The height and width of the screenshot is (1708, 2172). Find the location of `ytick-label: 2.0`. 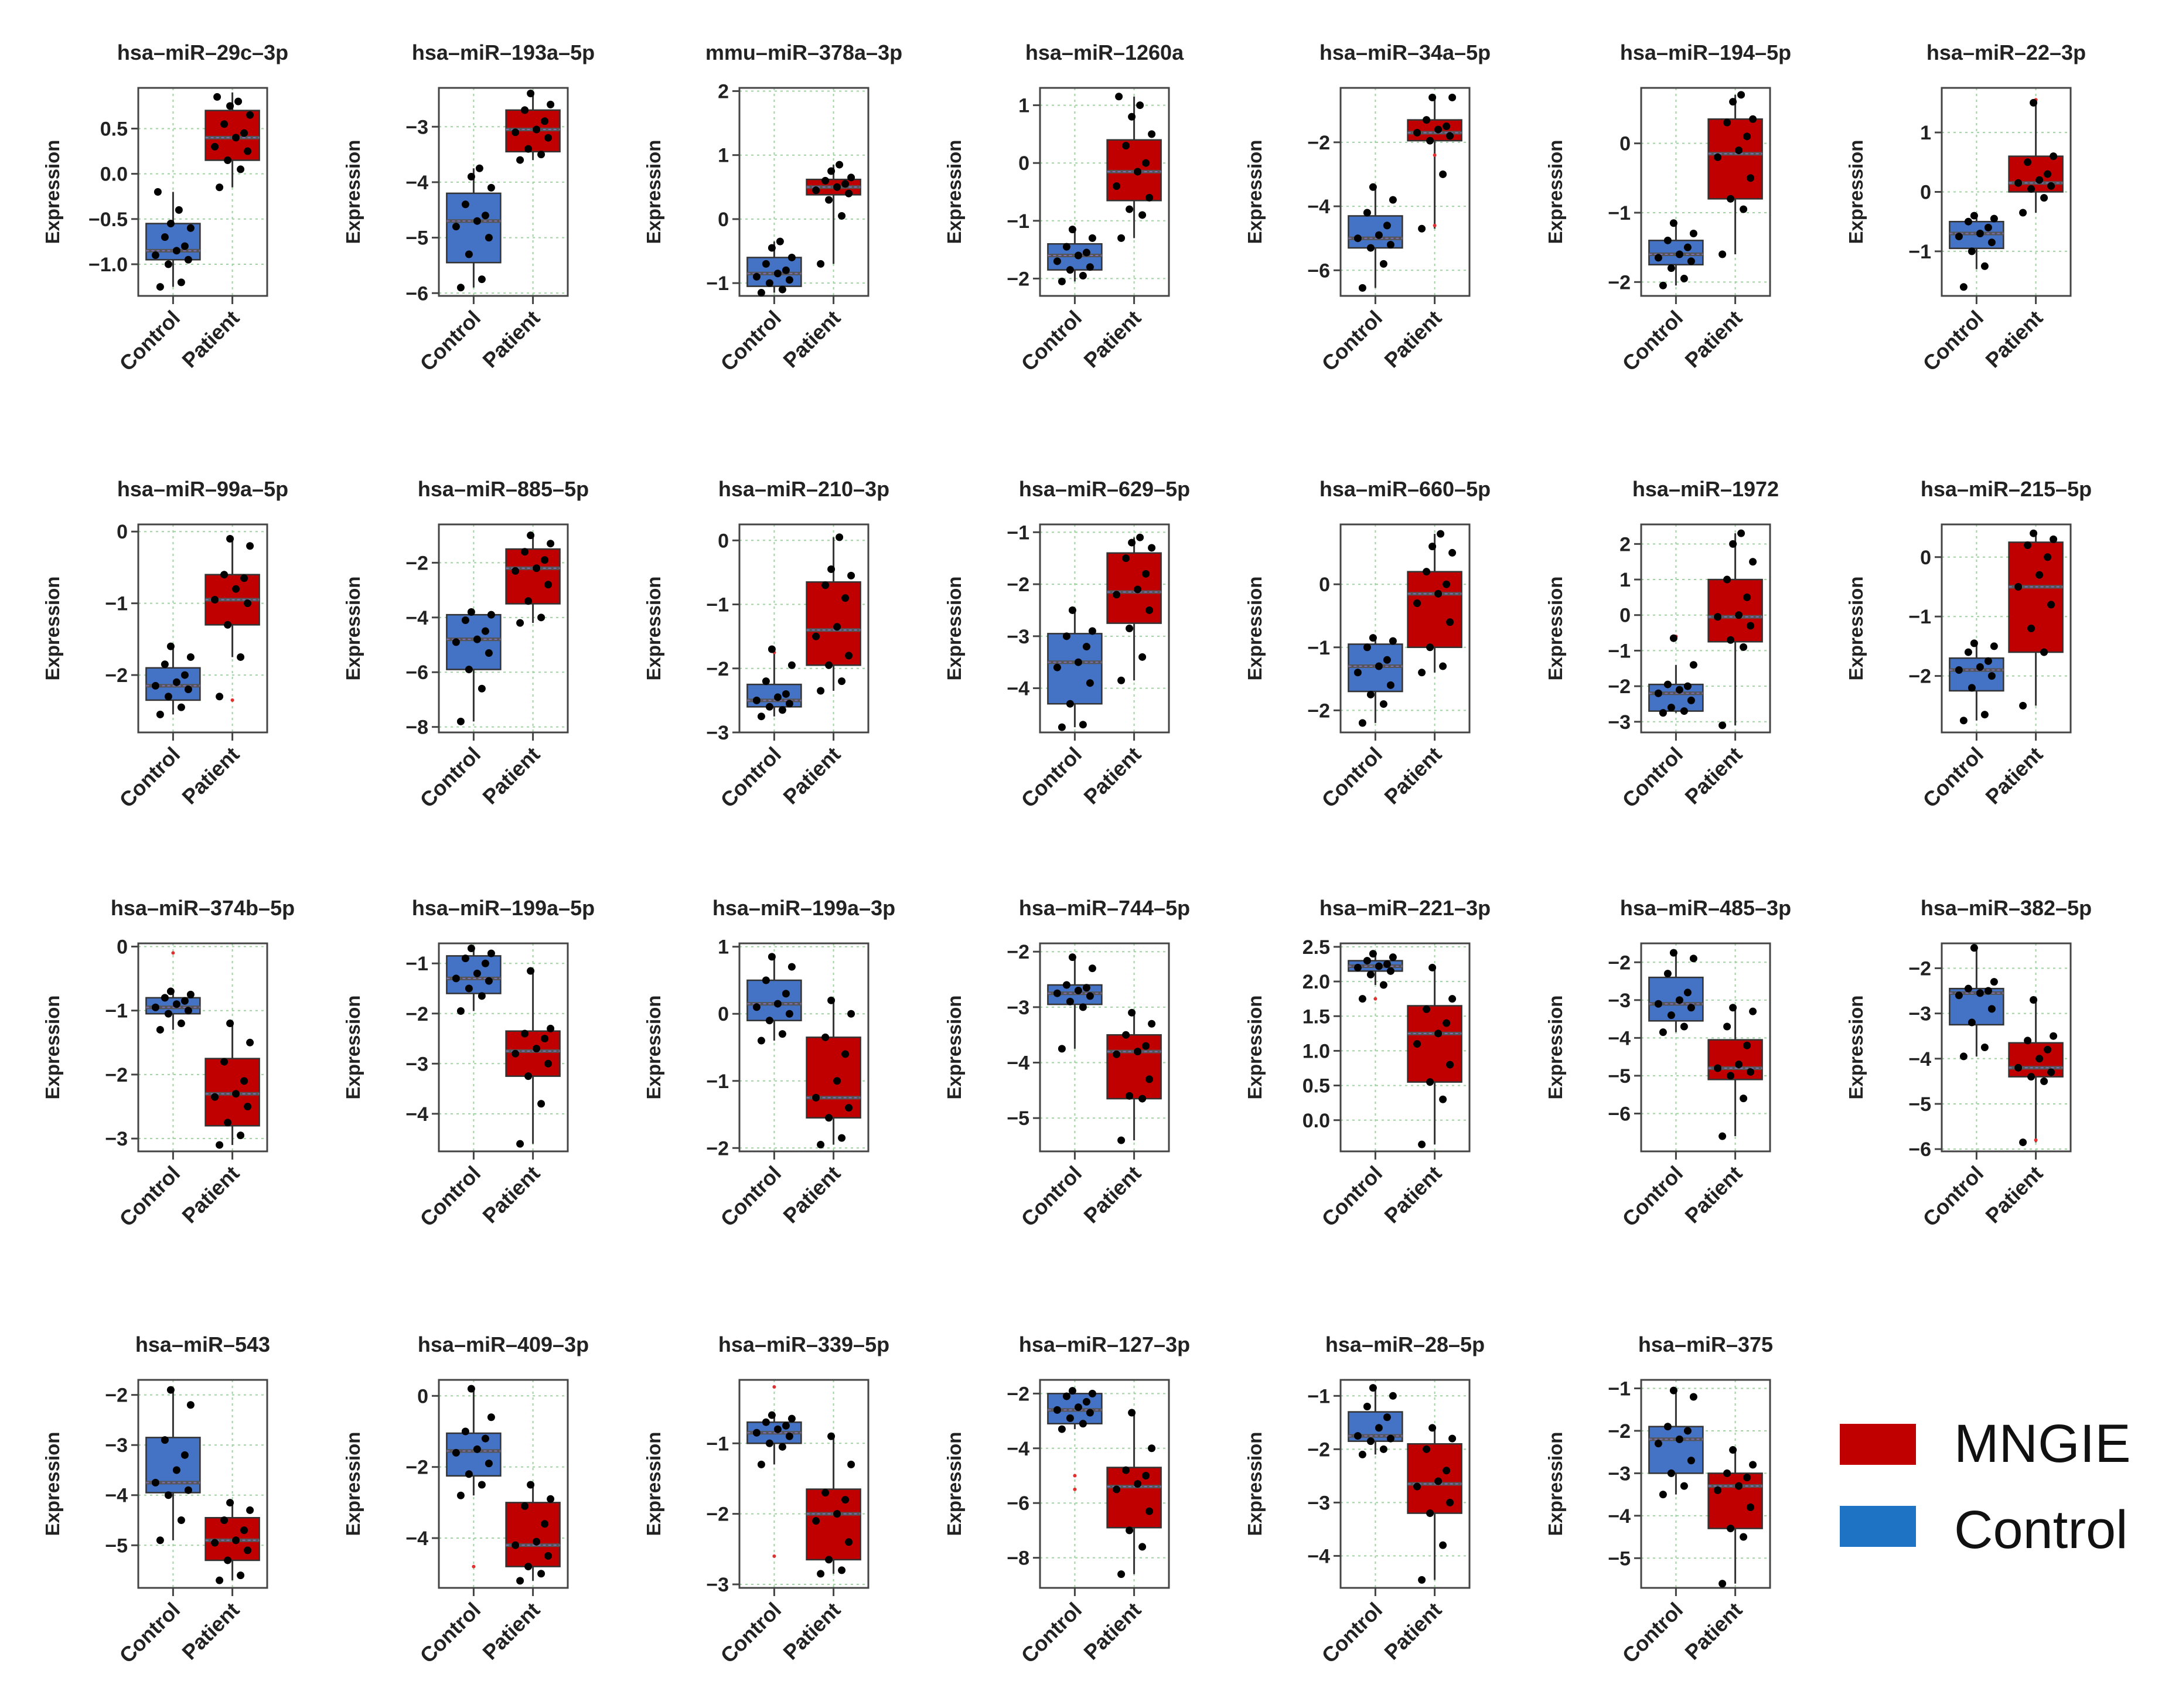

ytick-label: 2.0 is located at coordinates (1316, 982).